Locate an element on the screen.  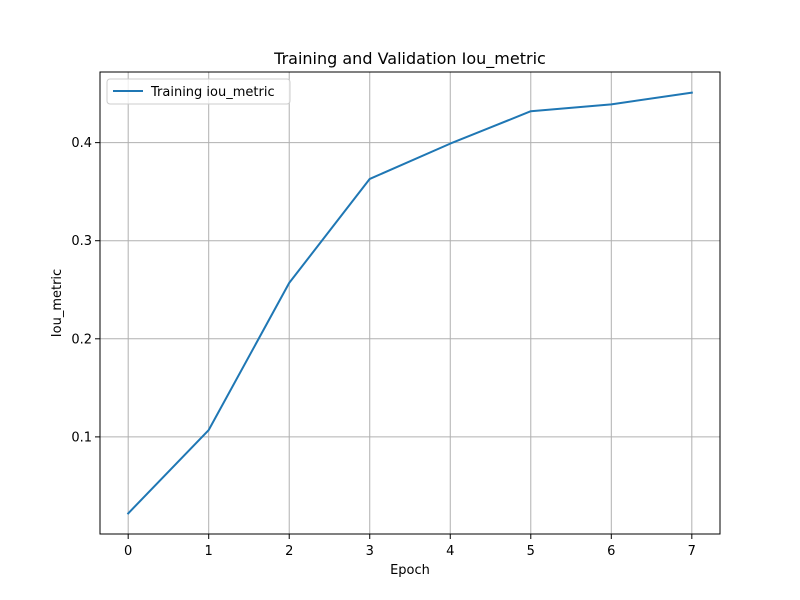
x-tick-label: 0 is located at coordinates (128, 551).